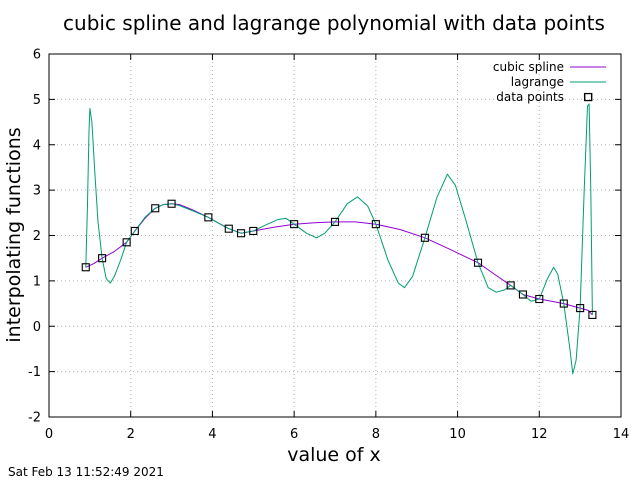 This screenshot has height=480, width=640. What do you see at coordinates (37, 100) in the screenshot?
I see `y-tick-label: 5` at bounding box center [37, 100].